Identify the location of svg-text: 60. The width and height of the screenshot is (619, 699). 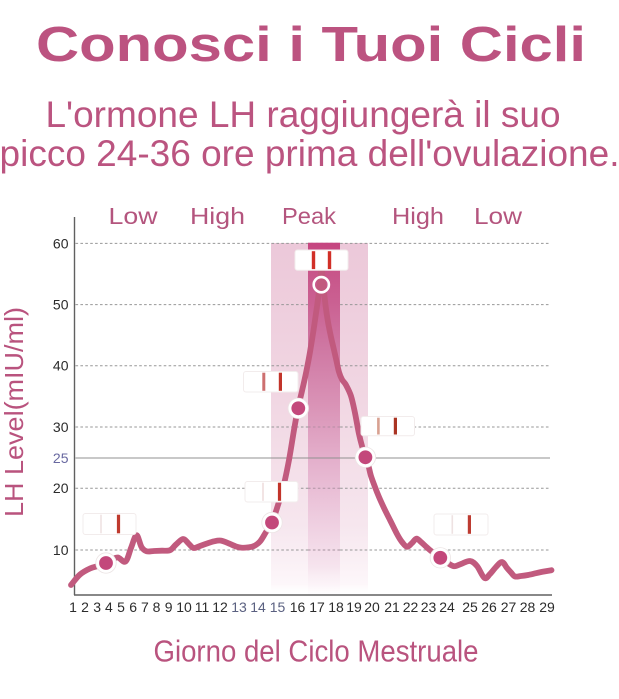
(61, 243).